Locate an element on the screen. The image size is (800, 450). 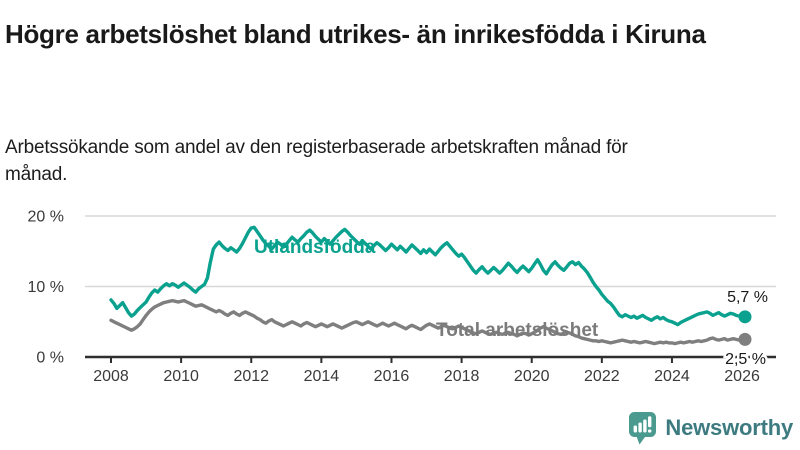
end-value-label-utlandsfodda: 5,7 % is located at coordinates (747, 297).